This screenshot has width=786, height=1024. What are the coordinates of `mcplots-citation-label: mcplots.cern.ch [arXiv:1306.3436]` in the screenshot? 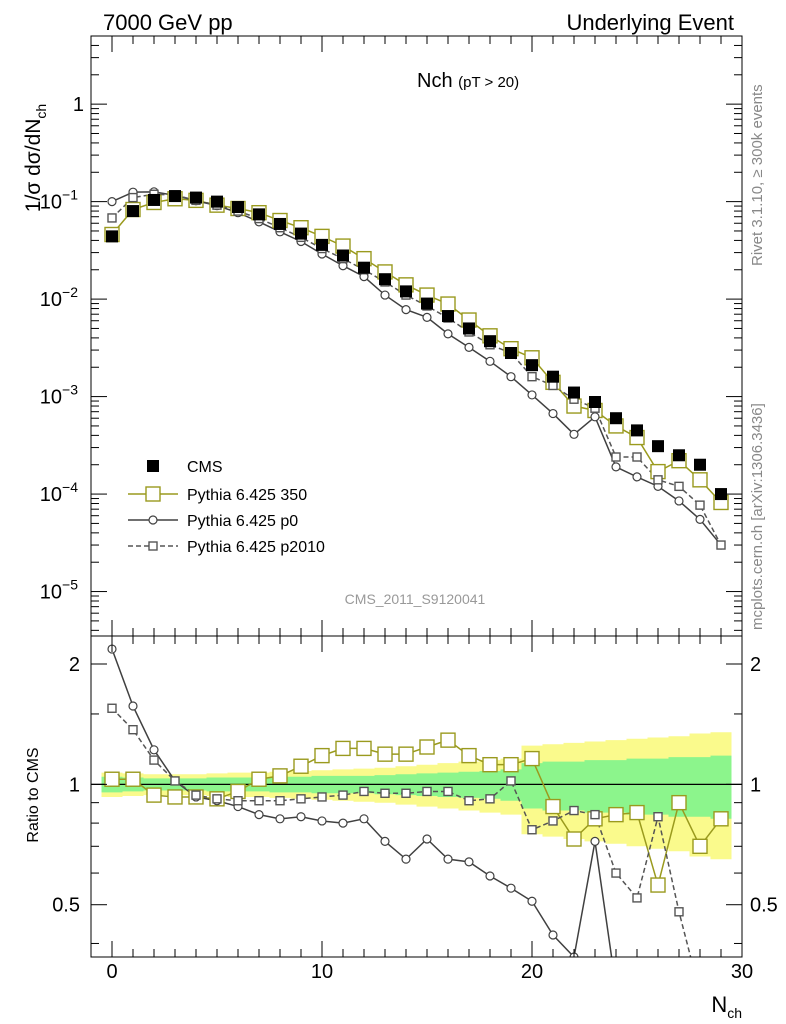 It's located at (757, 516).